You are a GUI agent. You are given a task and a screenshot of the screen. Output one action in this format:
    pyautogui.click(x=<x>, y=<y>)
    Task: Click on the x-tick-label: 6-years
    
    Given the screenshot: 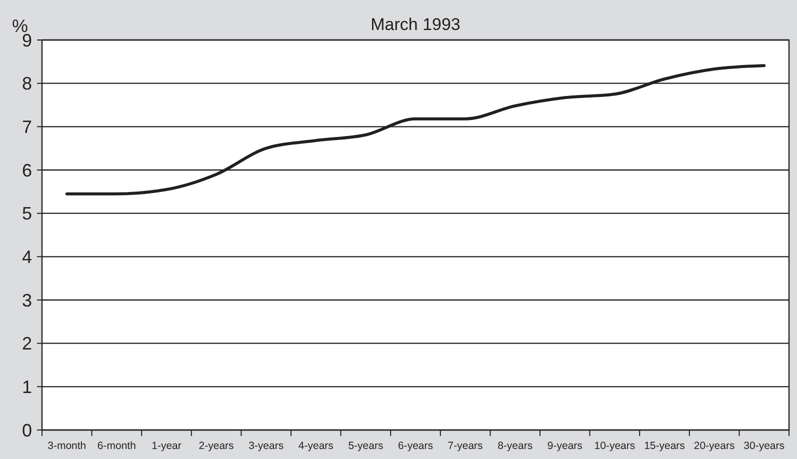 What is the action you would take?
    pyautogui.click(x=416, y=446)
    